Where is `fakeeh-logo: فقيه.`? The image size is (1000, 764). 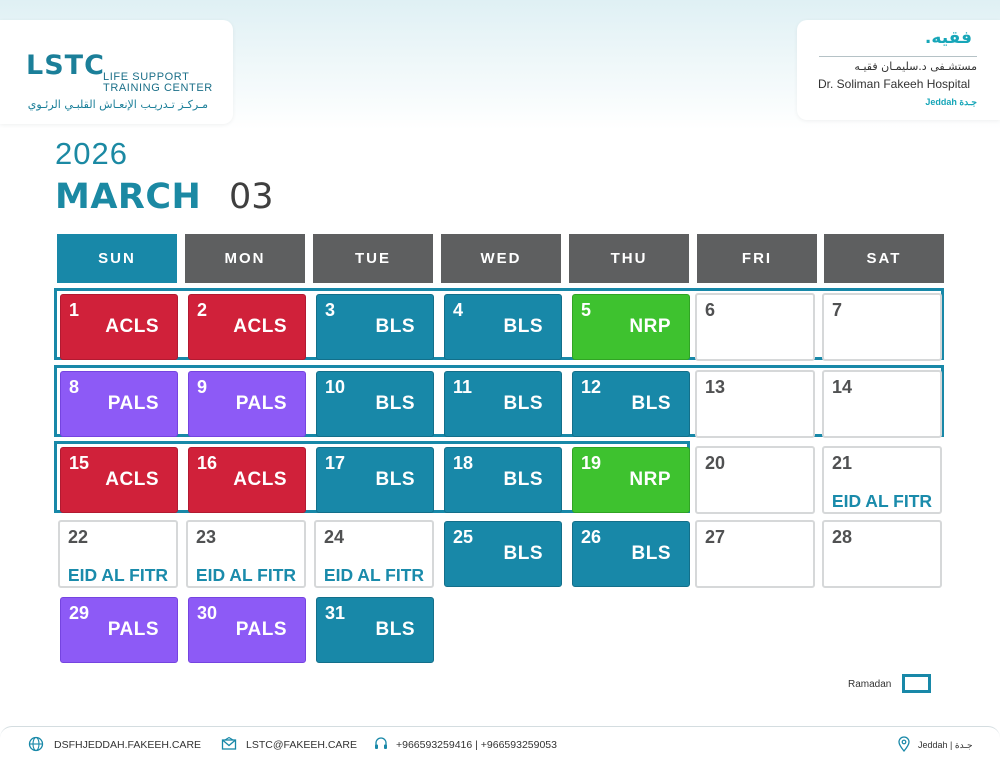
fakeeh-logo: فقيه. is located at coordinates (948, 38).